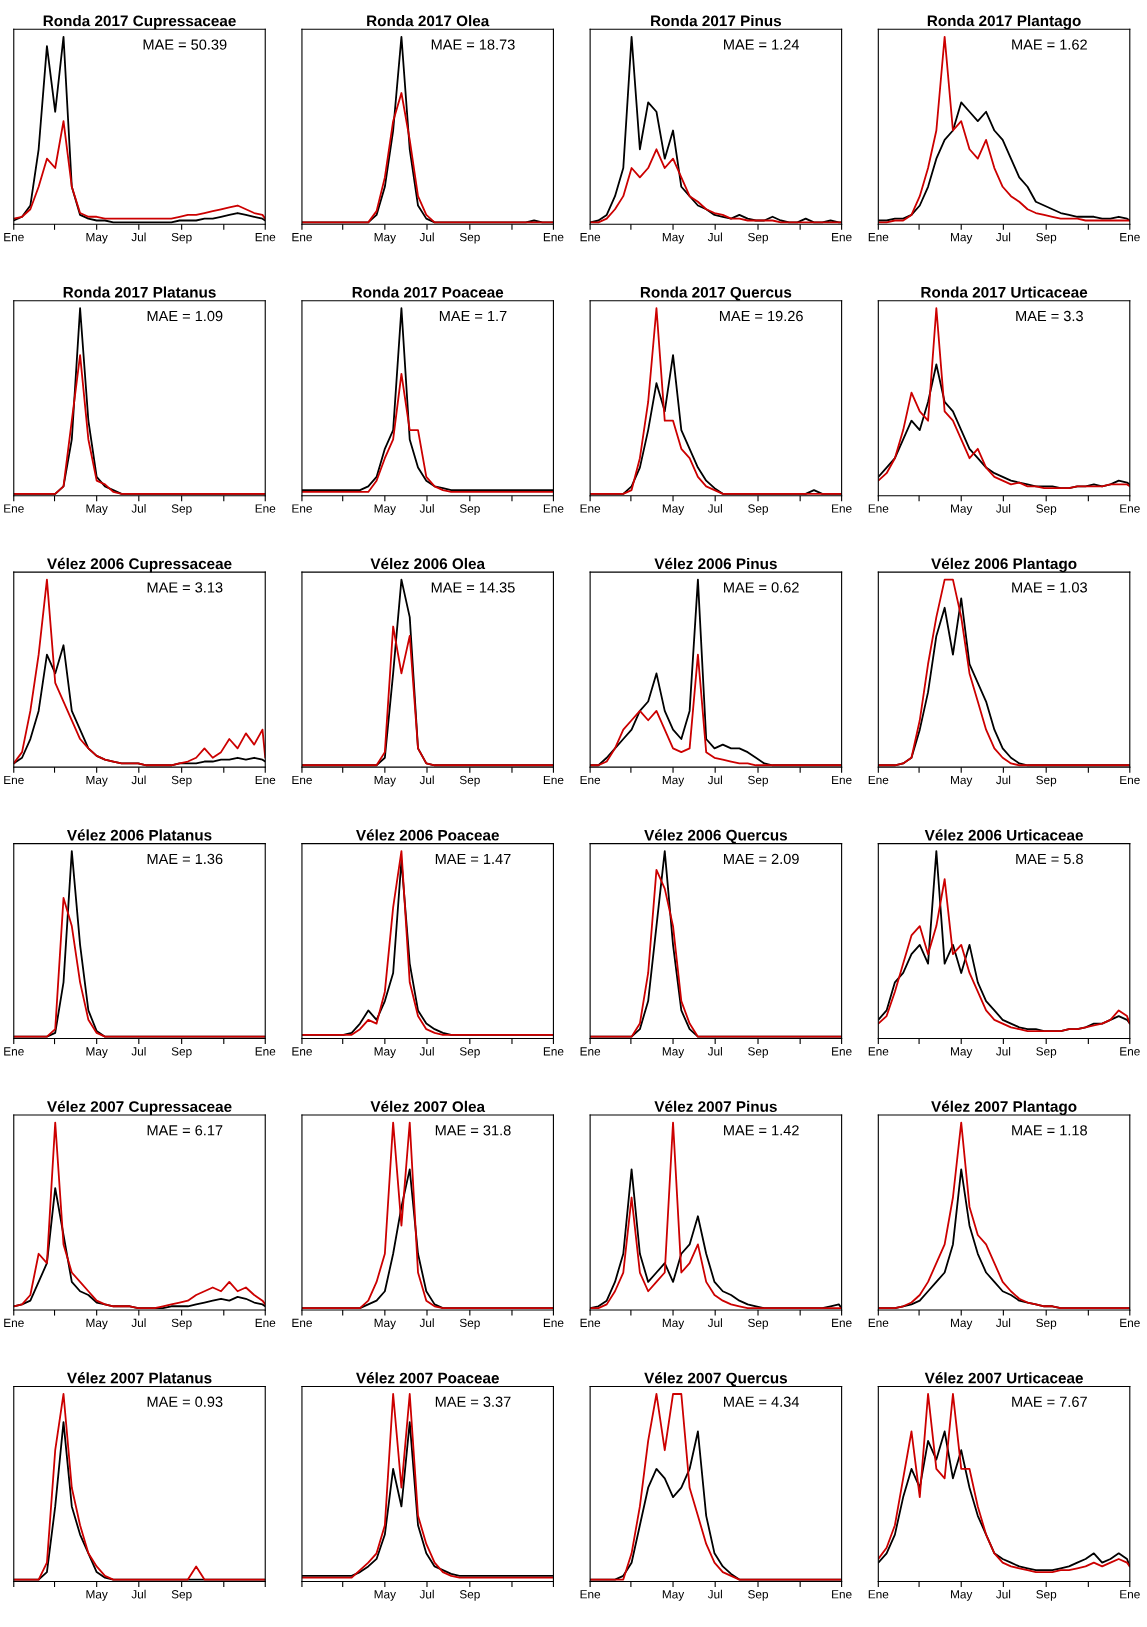  What do you see at coordinates (185, 587) in the screenshot?
I see `annotation: MAE = 3.13` at bounding box center [185, 587].